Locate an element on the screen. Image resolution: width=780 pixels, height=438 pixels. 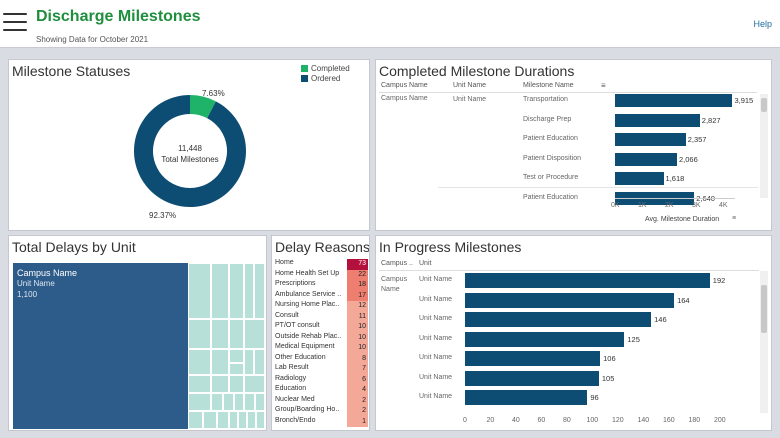
delay-reason-row: Nuclear Med 2 is located at coordinates (321, 400).